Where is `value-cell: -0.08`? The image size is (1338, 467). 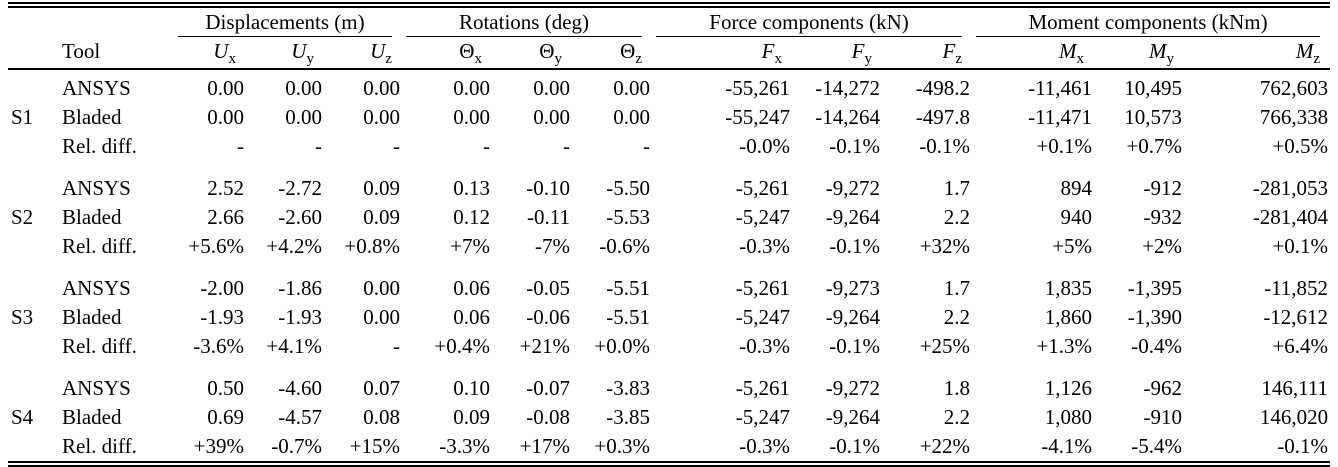 value-cell: -0.08 is located at coordinates (548, 417).